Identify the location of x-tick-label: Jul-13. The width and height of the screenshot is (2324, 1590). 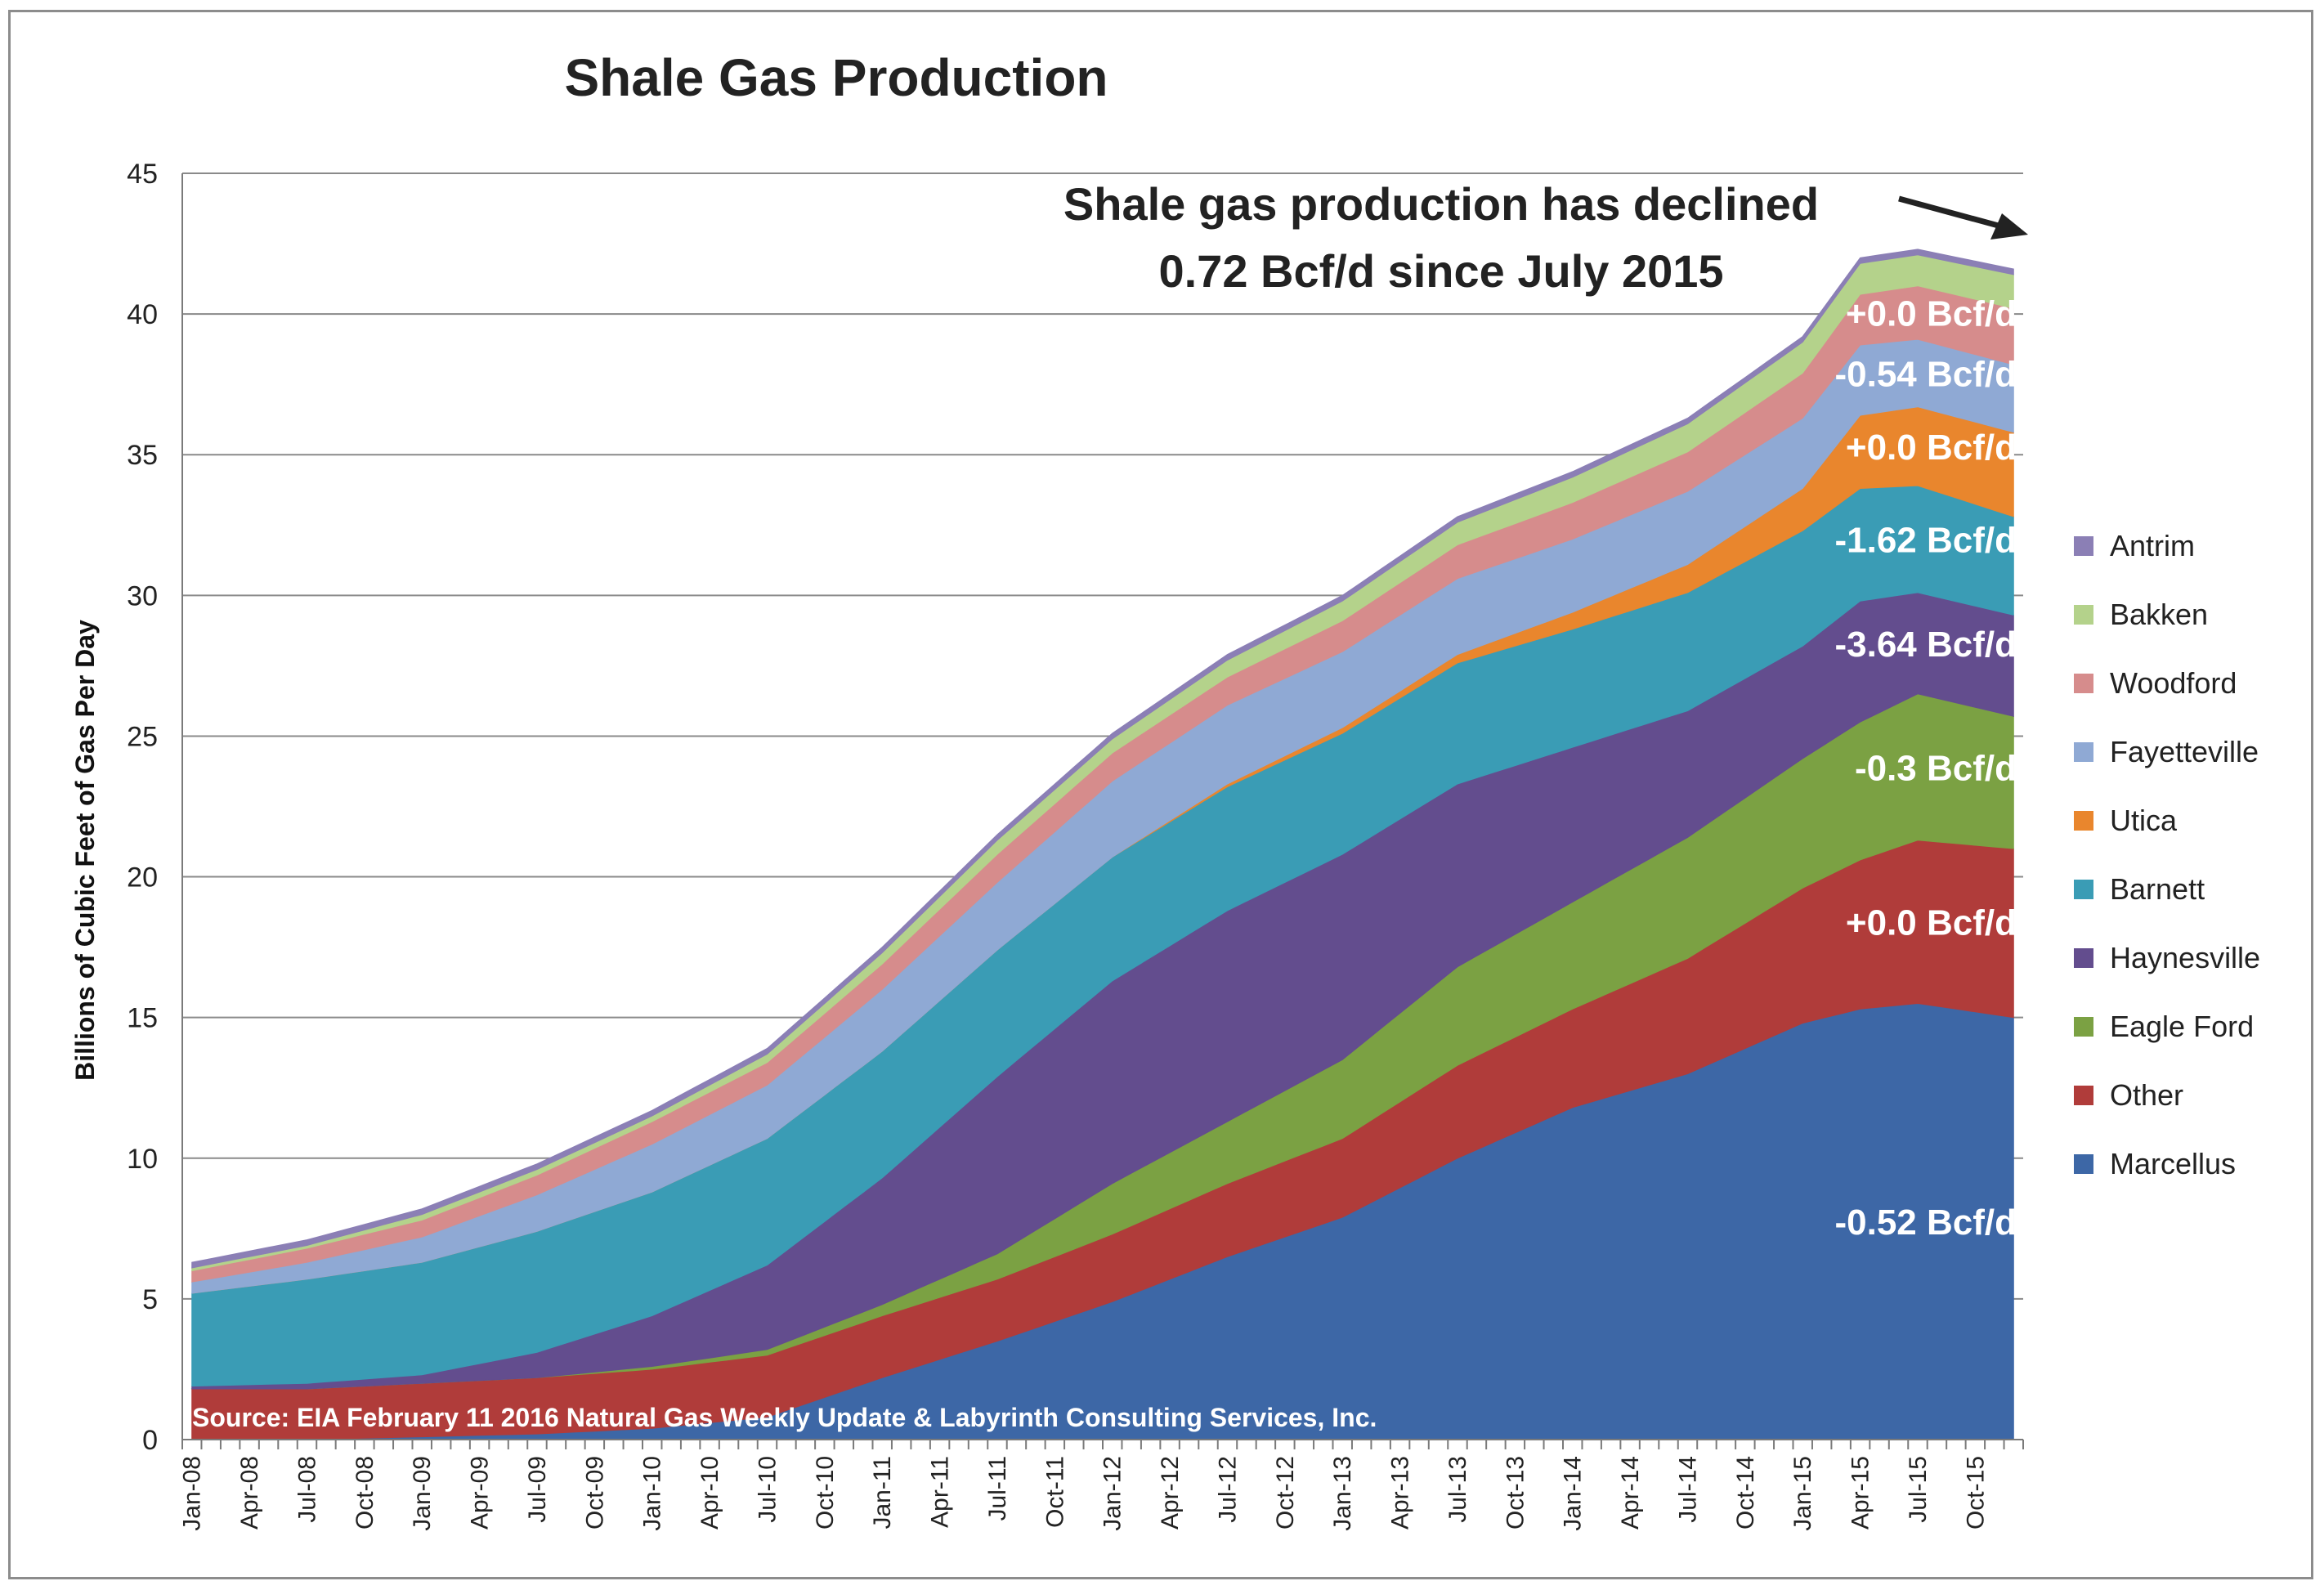
(1457, 1489).